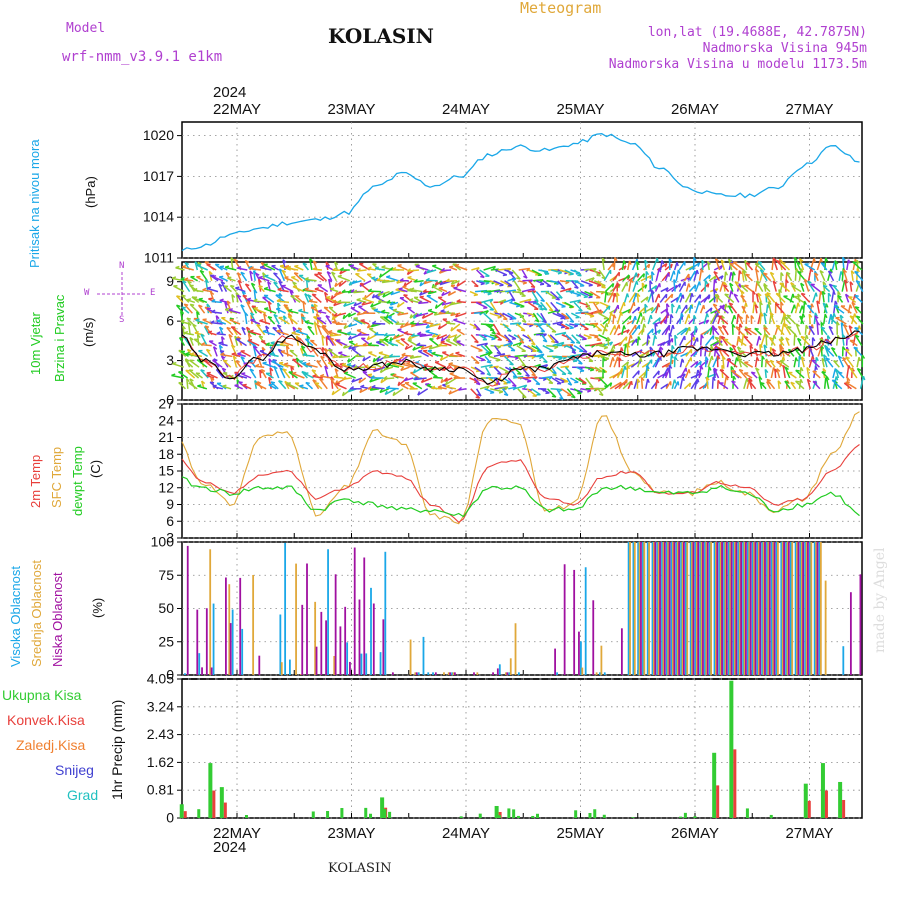  I want to click on precip-bar-small, so click(747, 813).